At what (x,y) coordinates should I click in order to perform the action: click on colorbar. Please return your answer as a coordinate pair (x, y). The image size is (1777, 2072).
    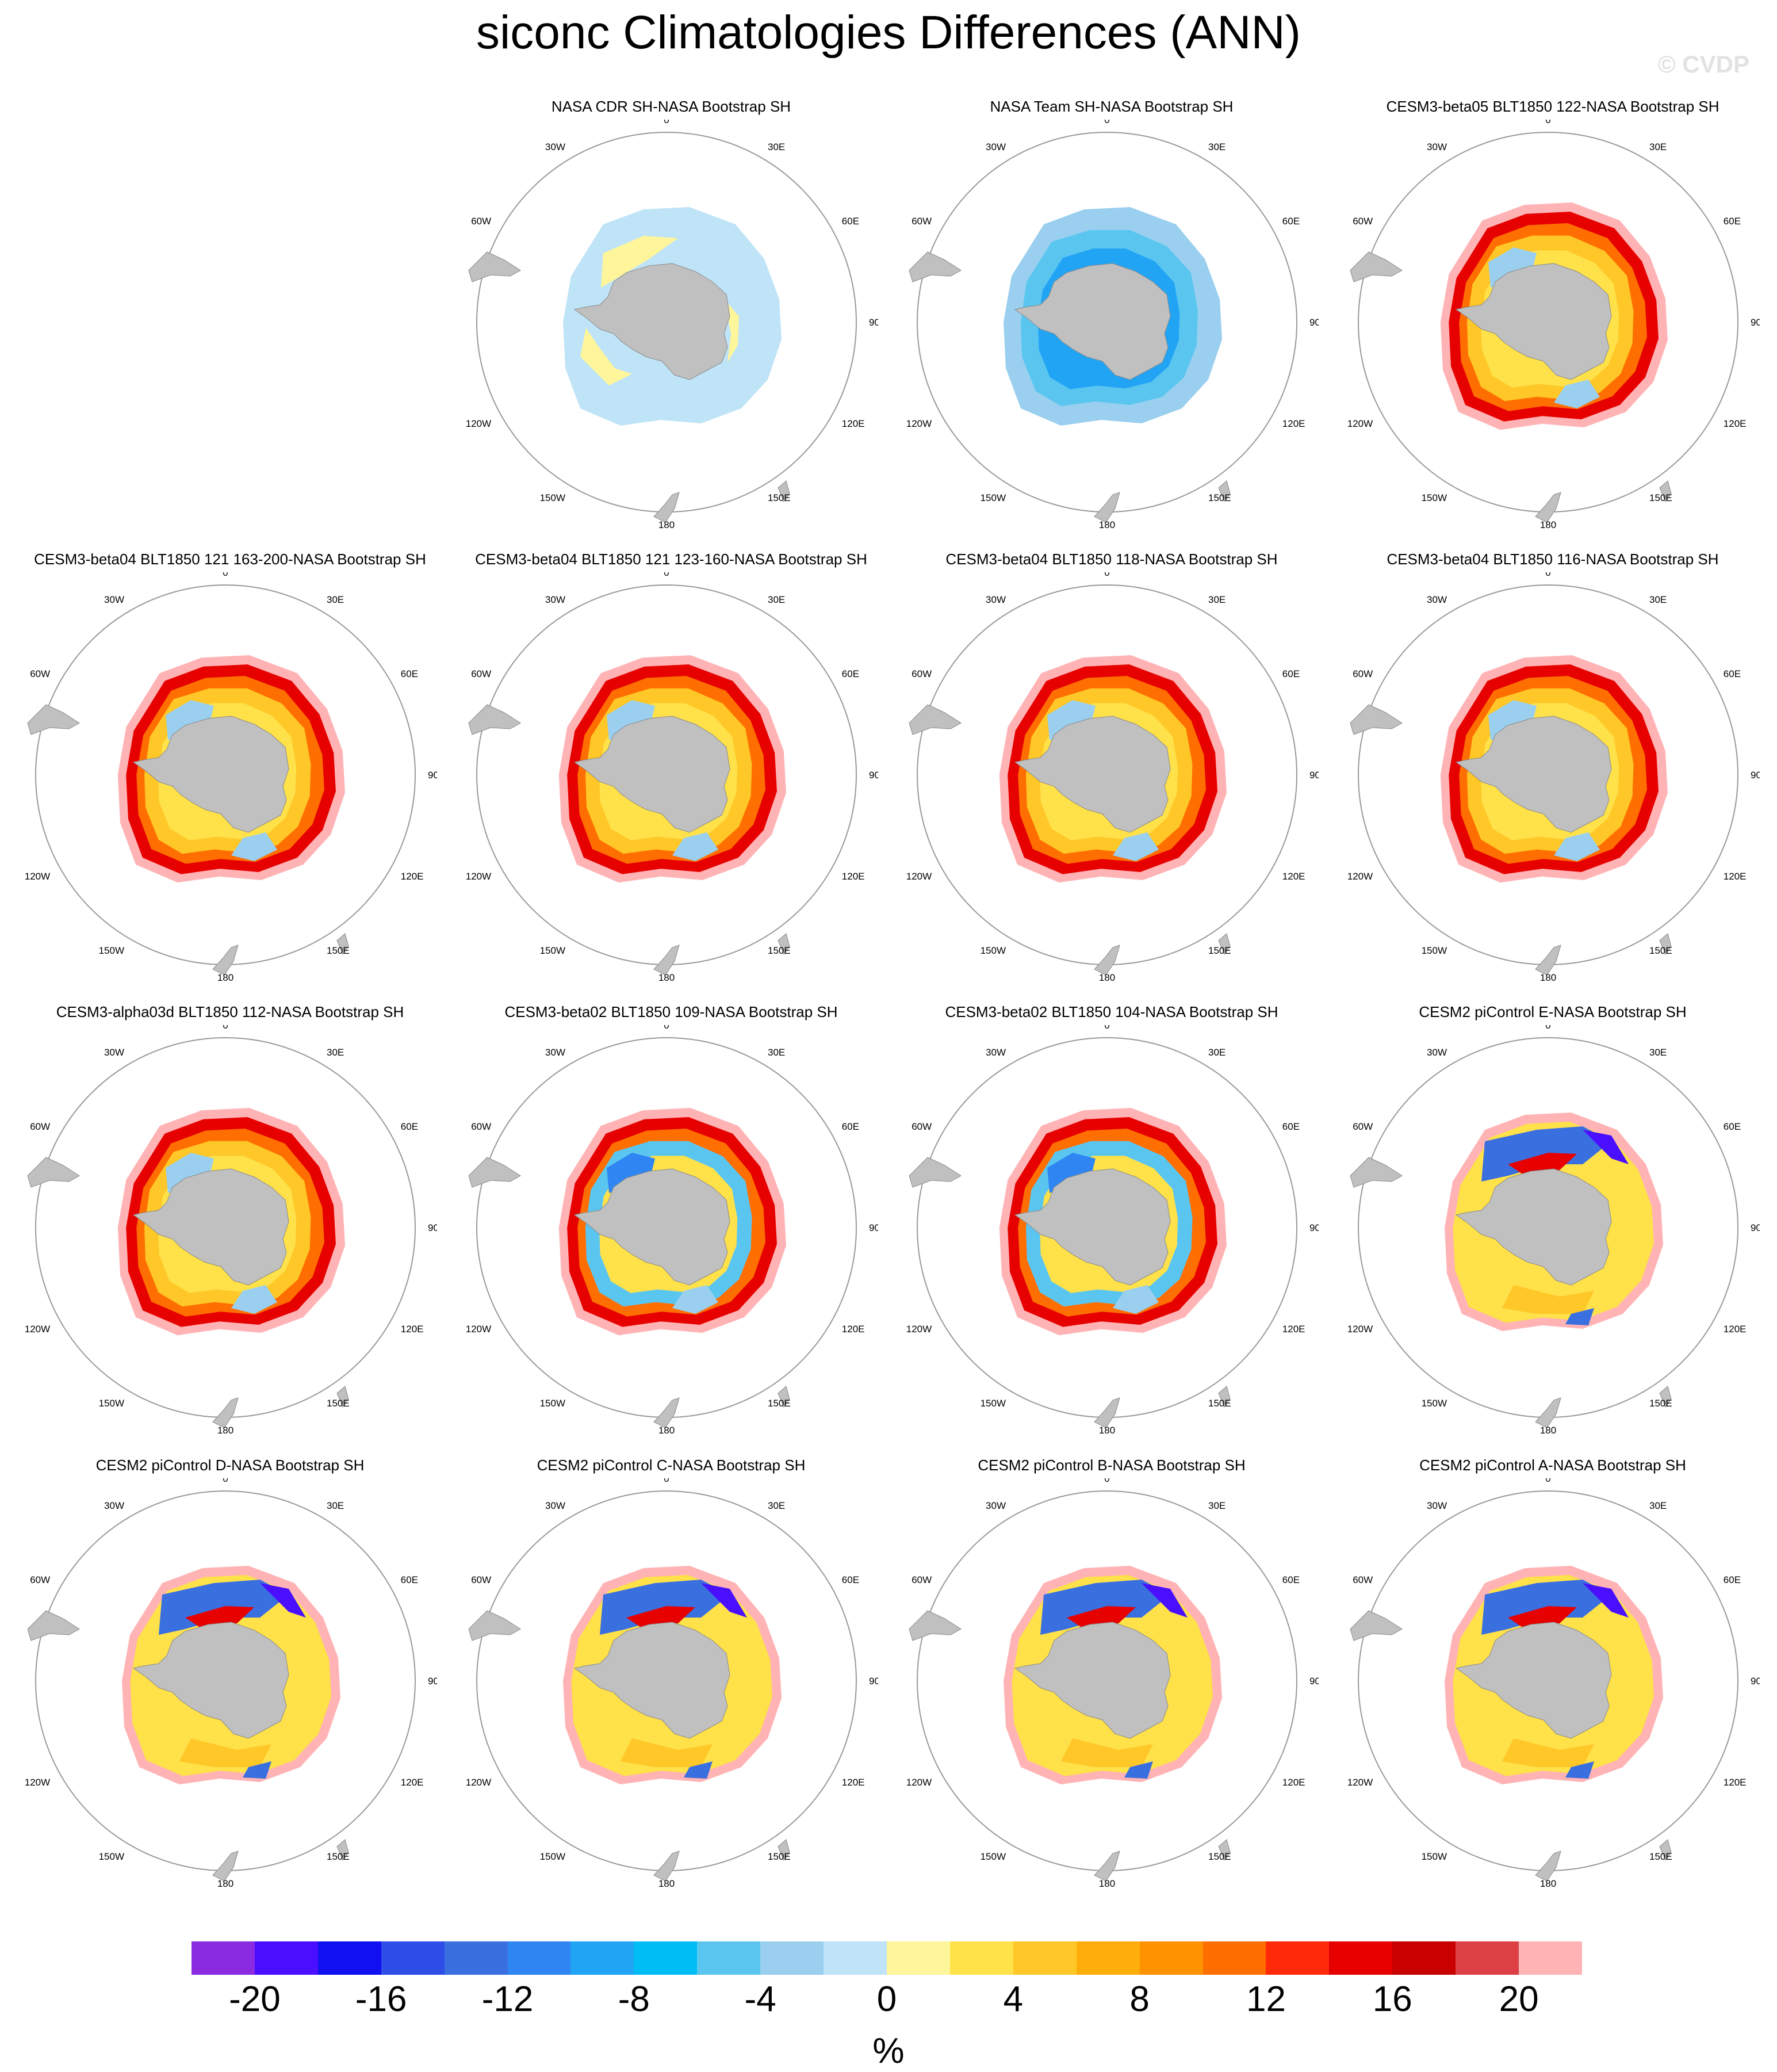
    Looking at the image, I should click on (887, 1958).